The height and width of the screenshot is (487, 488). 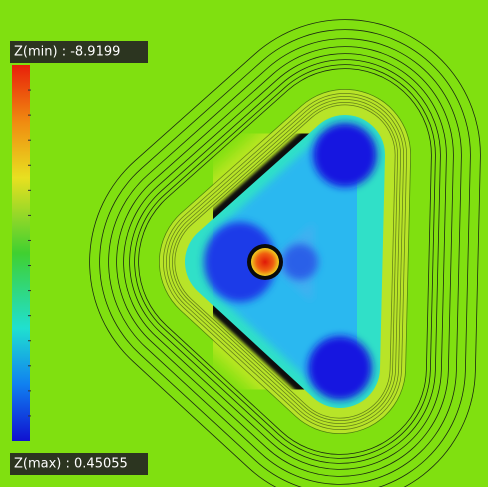 What do you see at coordinates (21, 253) in the screenshot?
I see `colorbar` at bounding box center [21, 253].